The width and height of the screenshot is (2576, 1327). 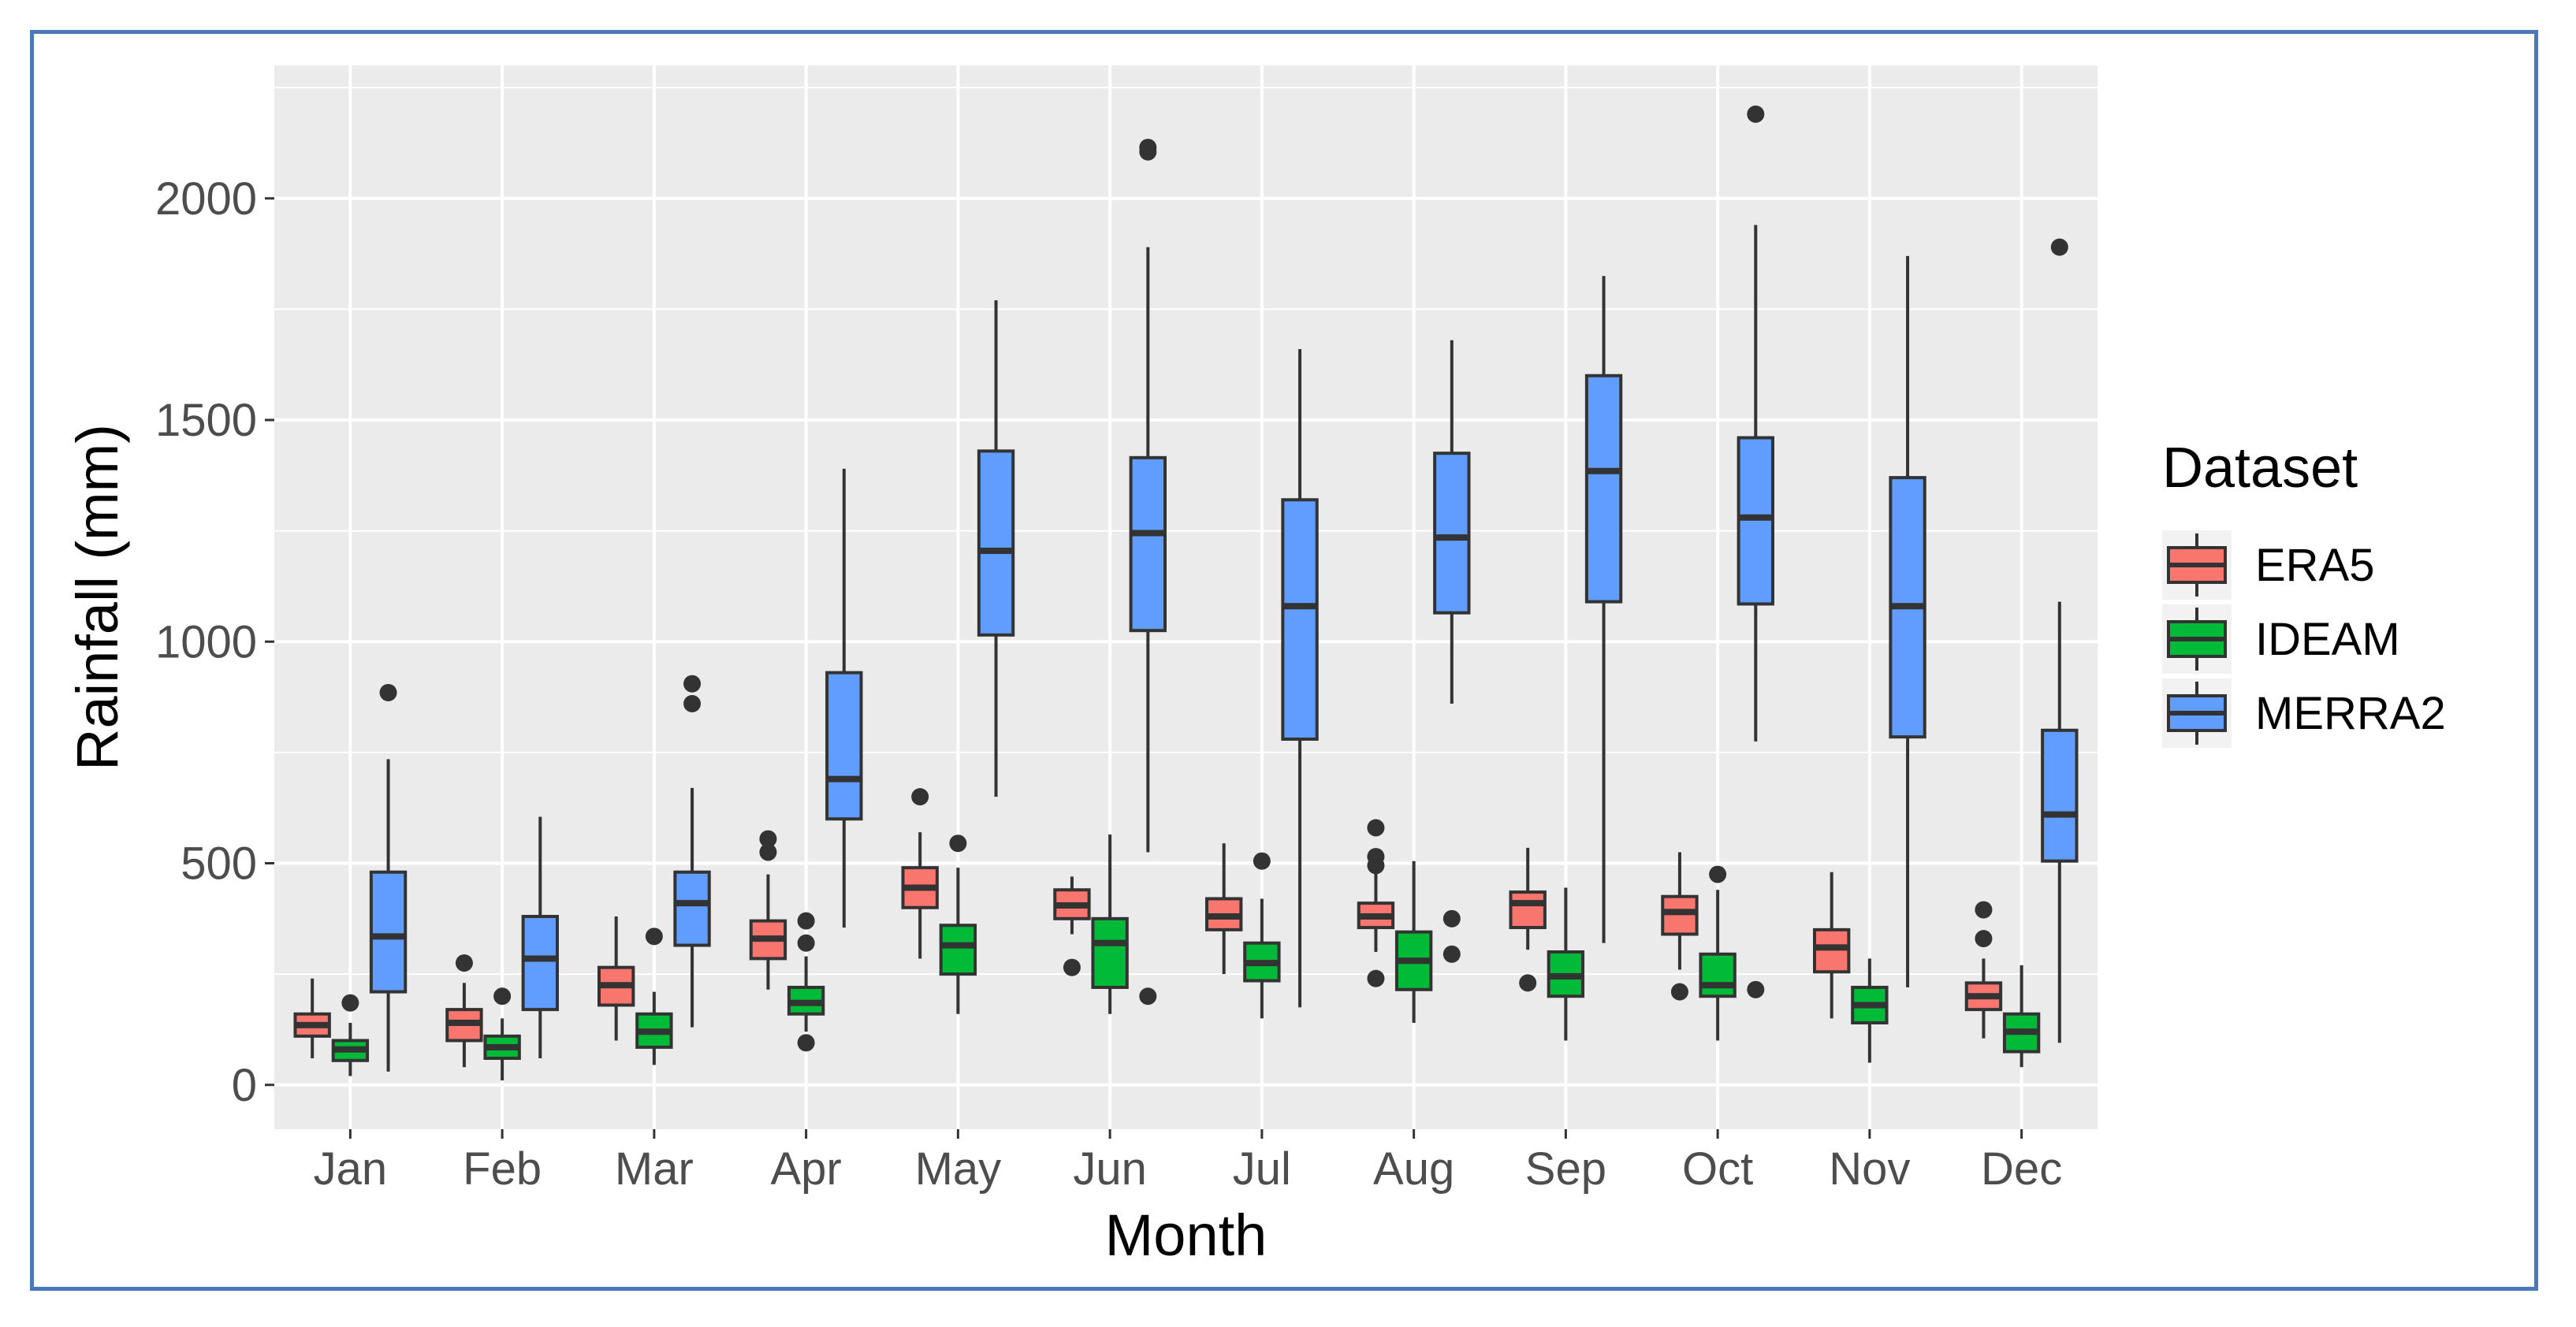 I want to click on box-era5-may, so click(x=920, y=874).